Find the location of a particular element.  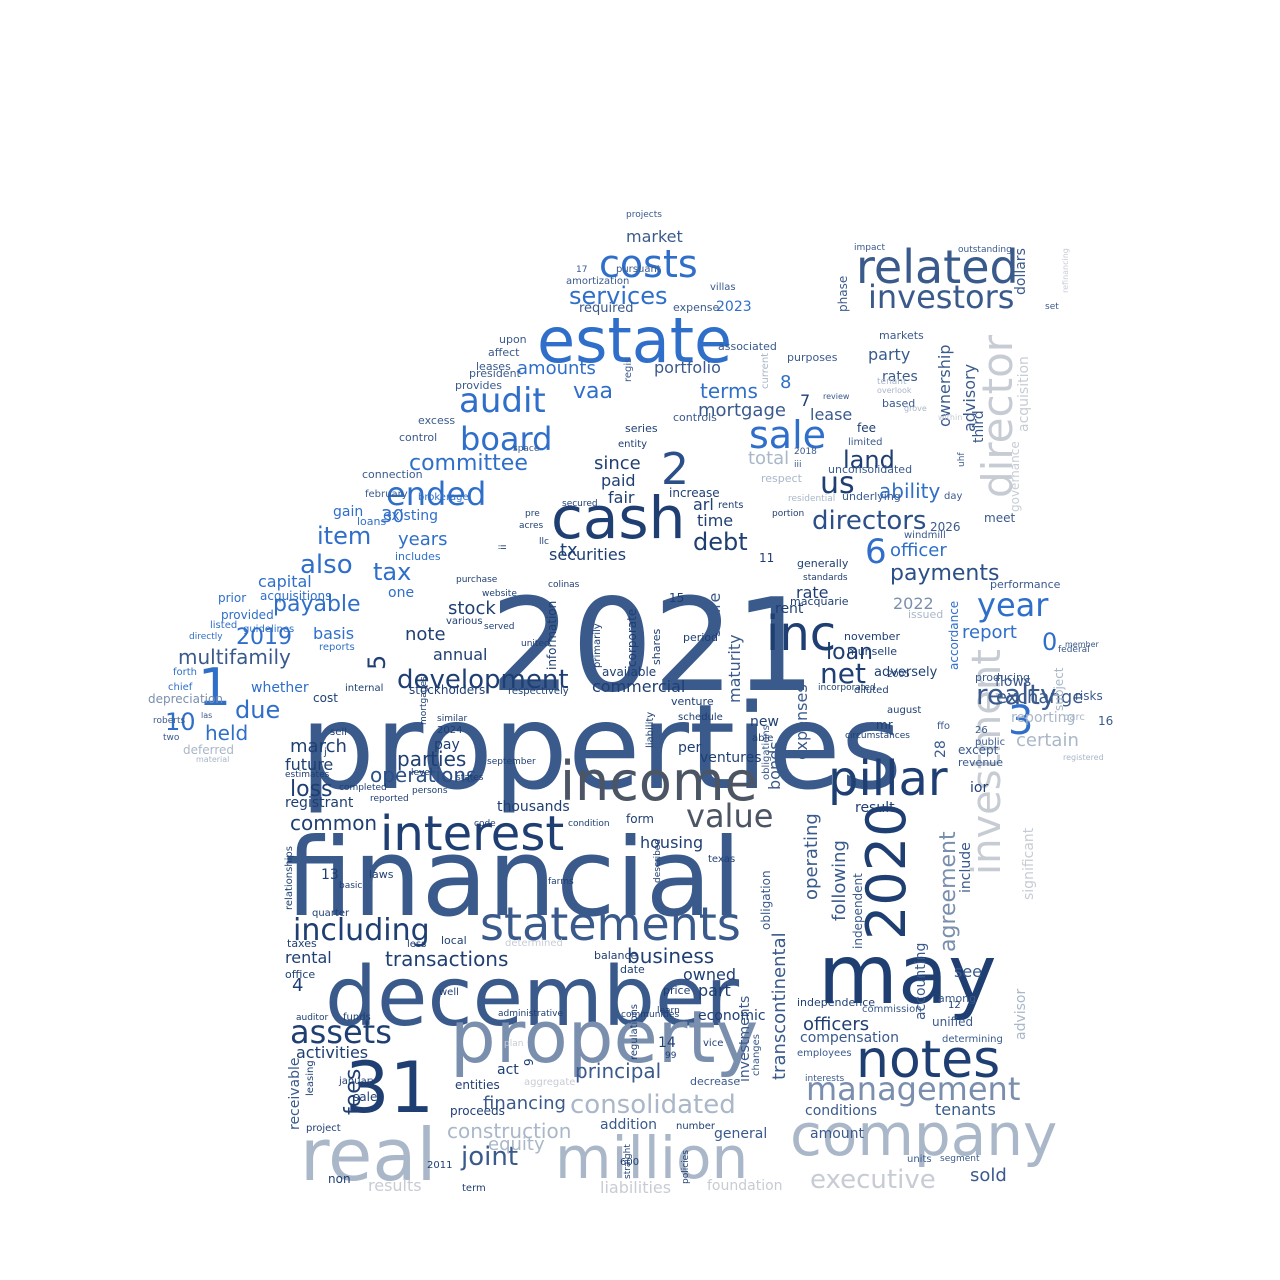

word-investments: investments is located at coordinates (745, 1039).